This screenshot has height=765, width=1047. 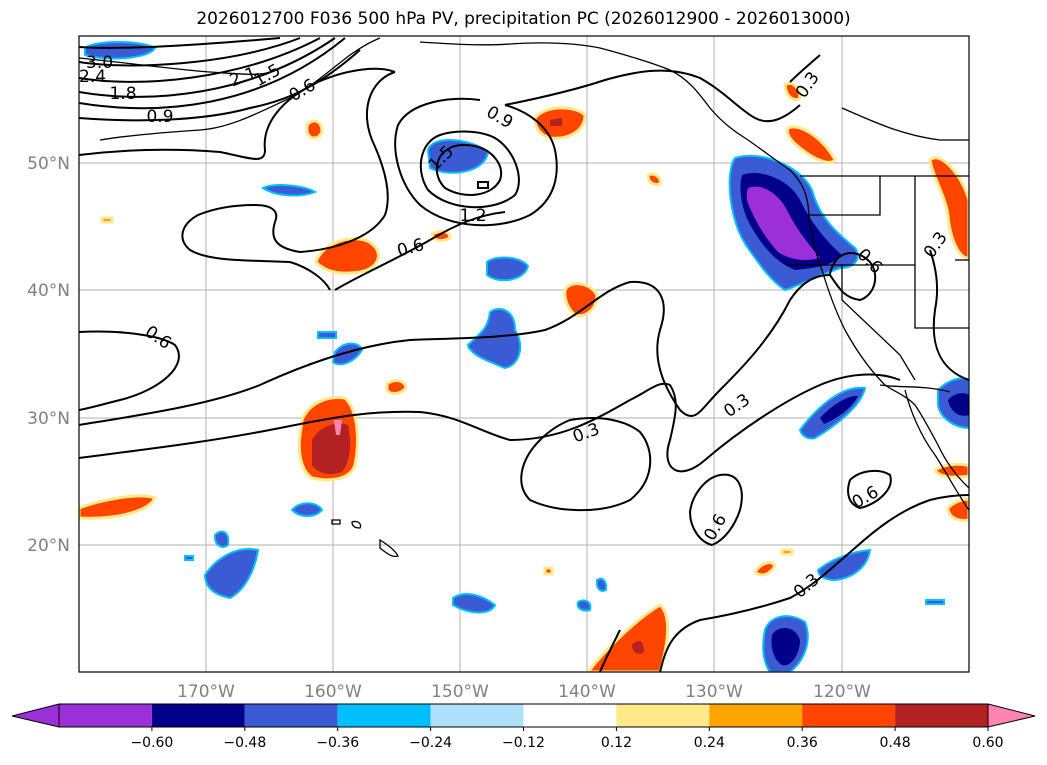 What do you see at coordinates (610, 650) in the screenshot?
I see `pv-contour-0.3-sw` at bounding box center [610, 650].